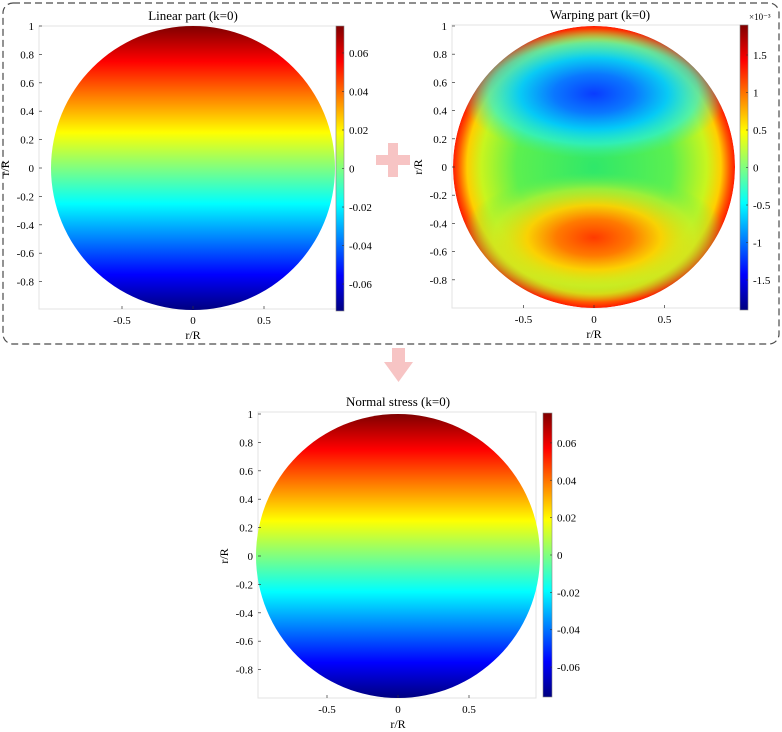 The width and height of the screenshot is (782, 732). I want to click on plus-vertical-bar, so click(393, 160).